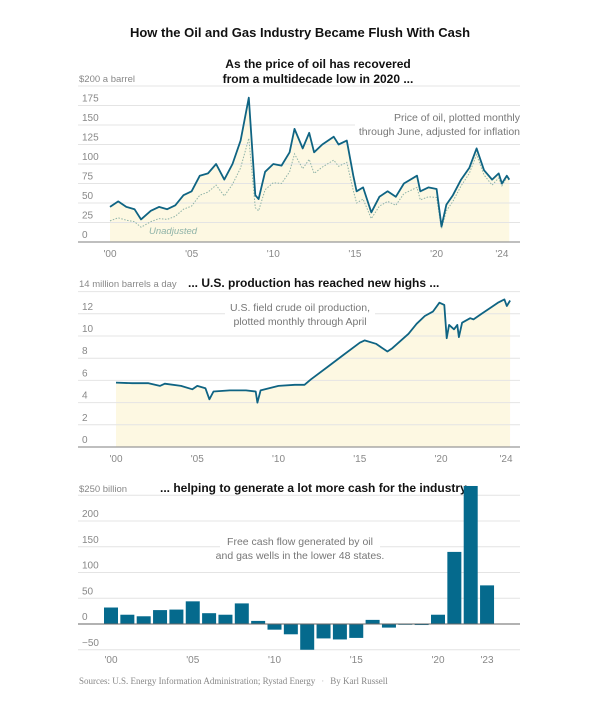  Describe the element at coordinates (173, 231) in the screenshot. I see `unadjusted-label: Unadjusted` at that location.